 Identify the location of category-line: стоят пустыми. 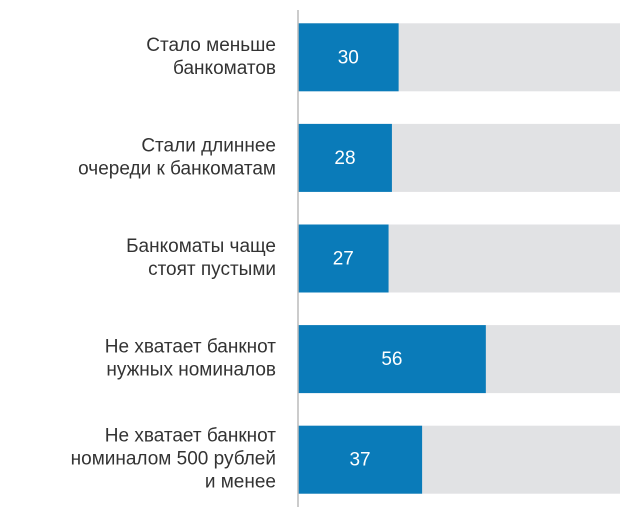
(212, 269).